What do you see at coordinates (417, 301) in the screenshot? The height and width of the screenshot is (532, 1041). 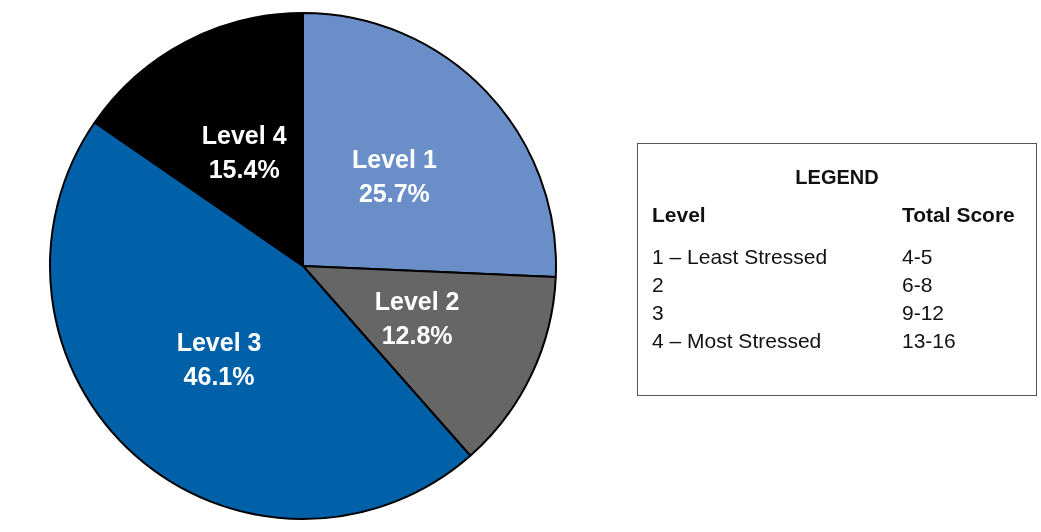 I see `slice-label: Level 2` at bounding box center [417, 301].